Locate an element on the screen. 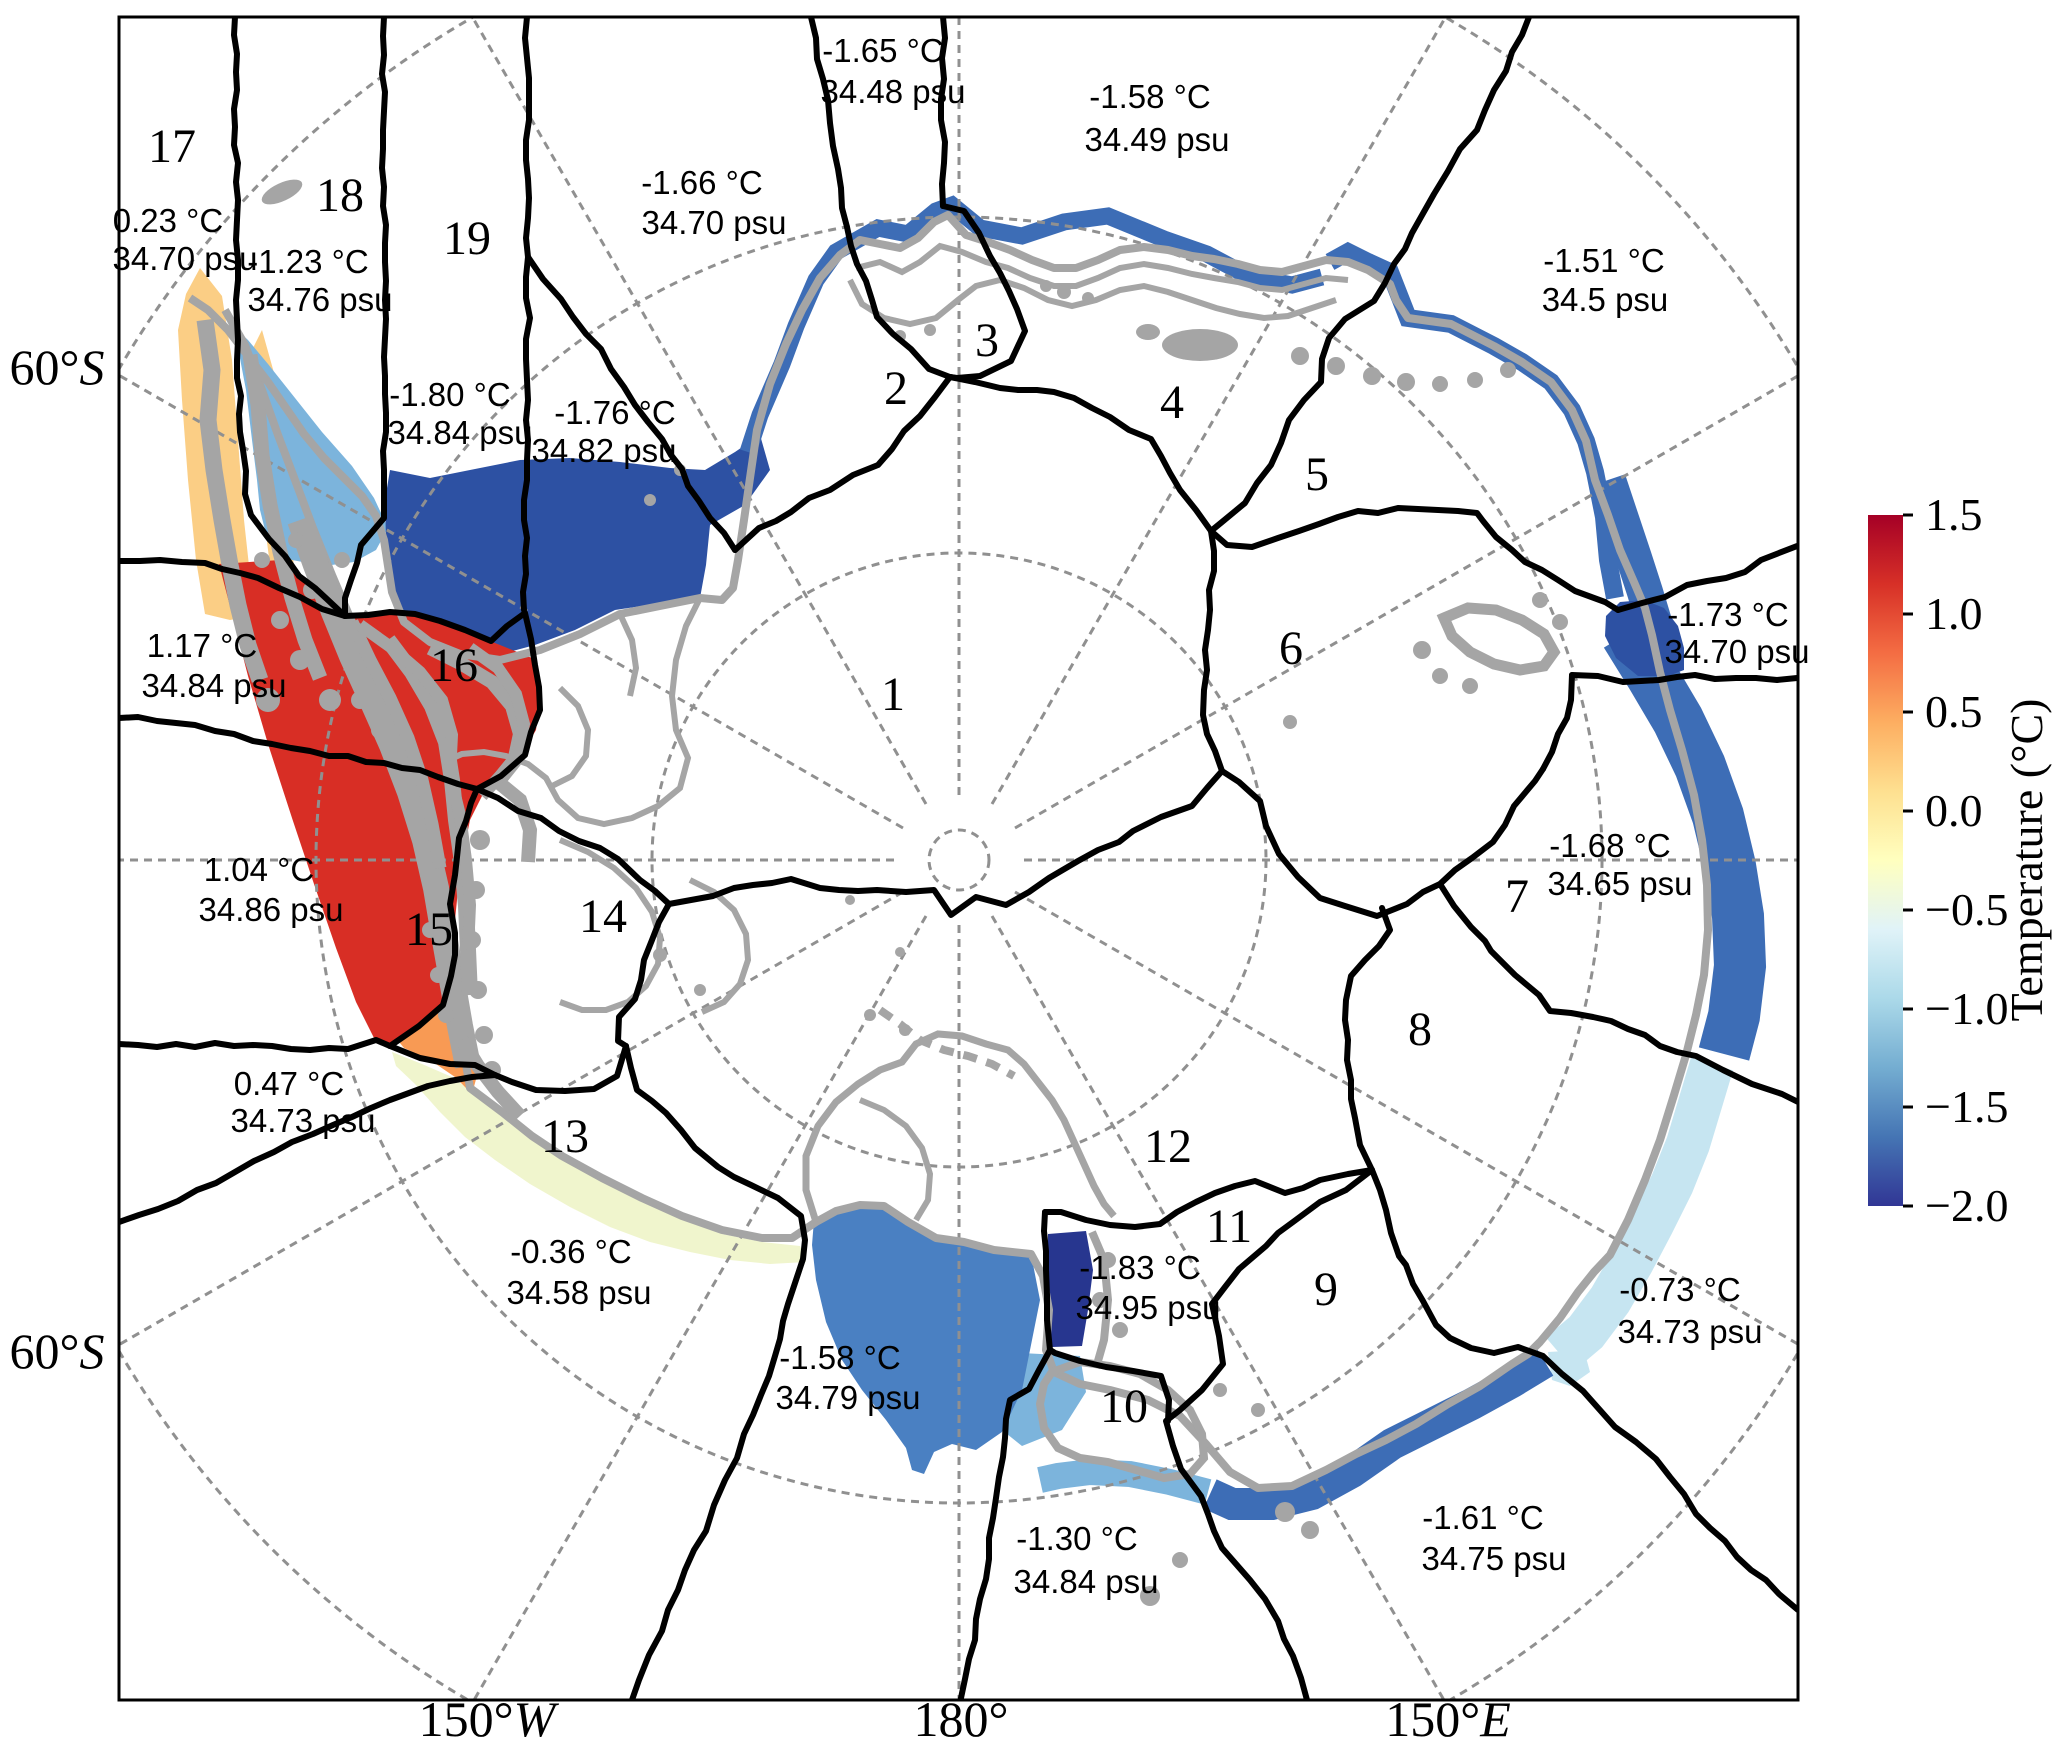 The image size is (2066, 1744). svg-text: 6 is located at coordinates (1291, 648).